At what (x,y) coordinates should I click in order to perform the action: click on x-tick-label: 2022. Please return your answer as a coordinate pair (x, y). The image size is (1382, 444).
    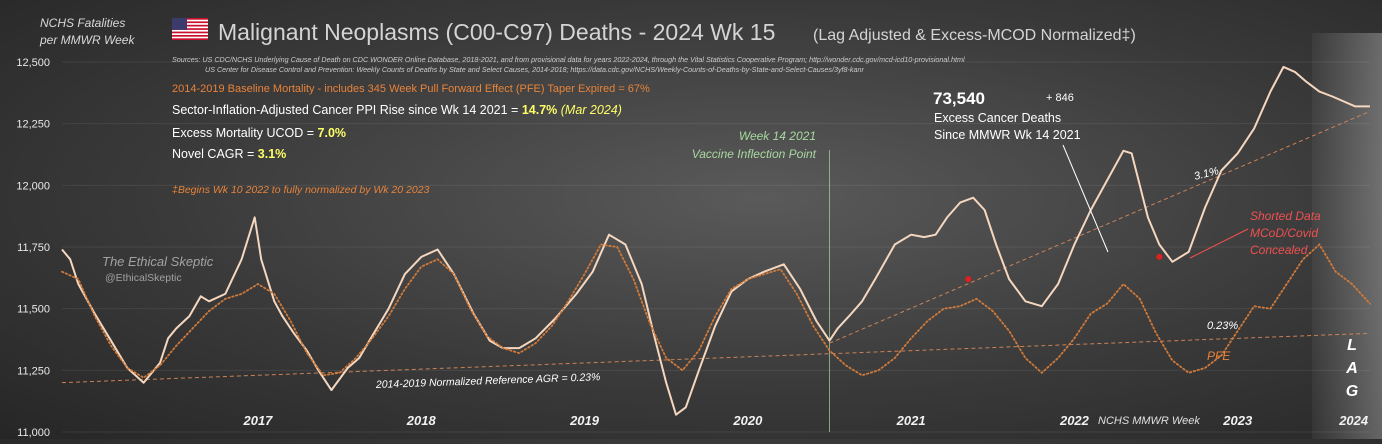
    Looking at the image, I should click on (1074, 420).